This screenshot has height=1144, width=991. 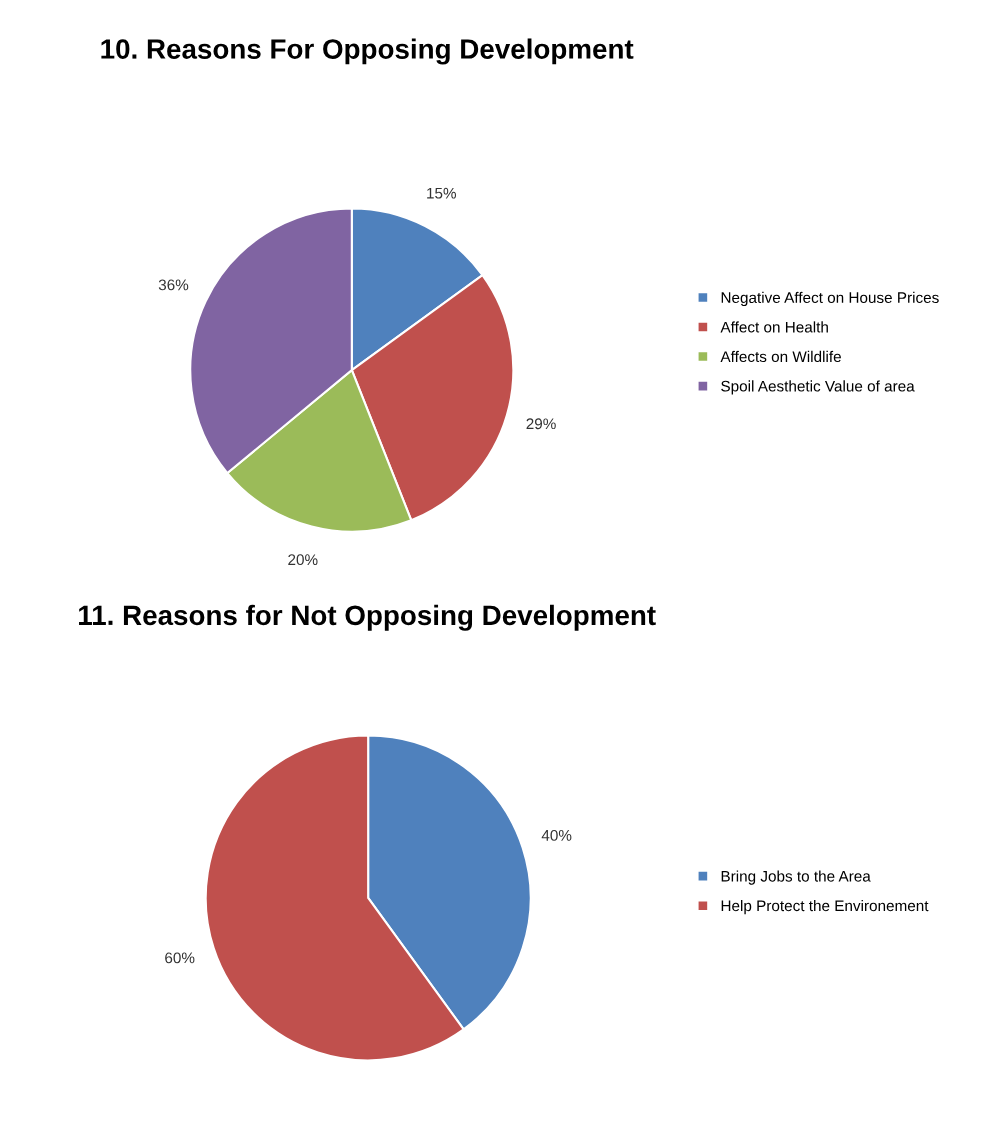 What do you see at coordinates (367, 617) in the screenshot?
I see `chart-title: 11. Reasons for Not Opposing Development` at bounding box center [367, 617].